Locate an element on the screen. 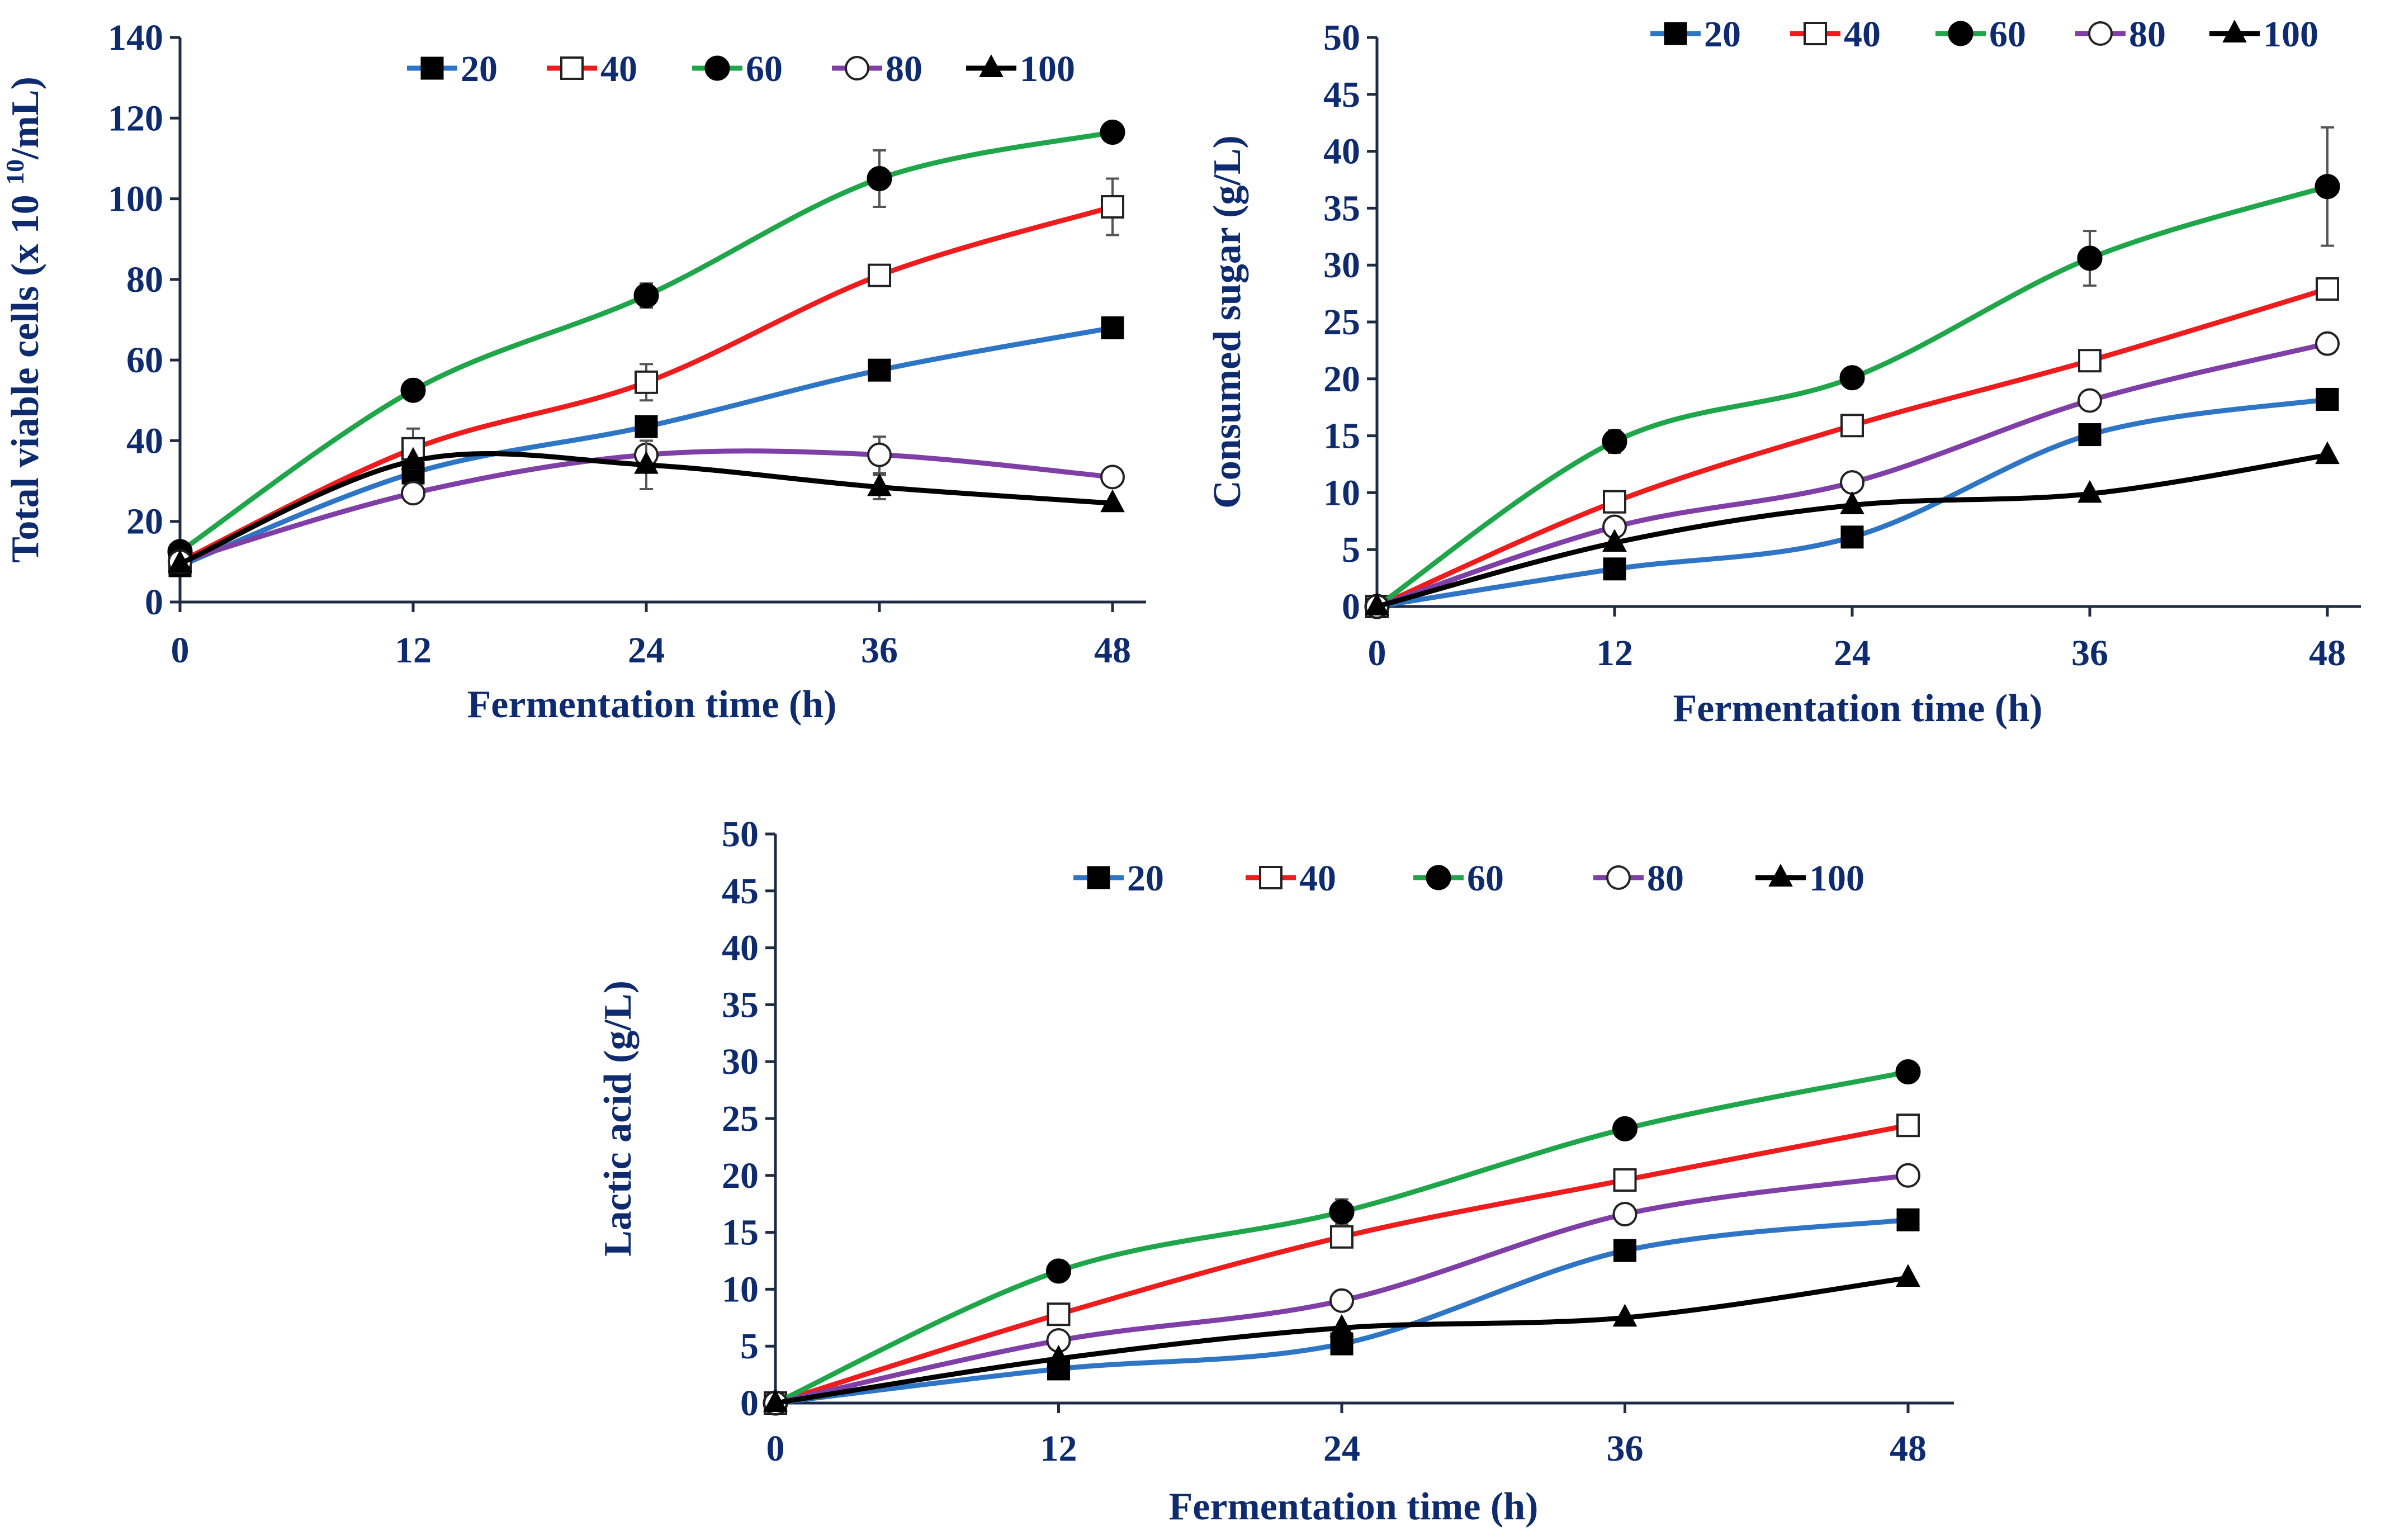  y-axis-title: Total viable cells (x 10 10/mL) is located at coordinates (24, 320).